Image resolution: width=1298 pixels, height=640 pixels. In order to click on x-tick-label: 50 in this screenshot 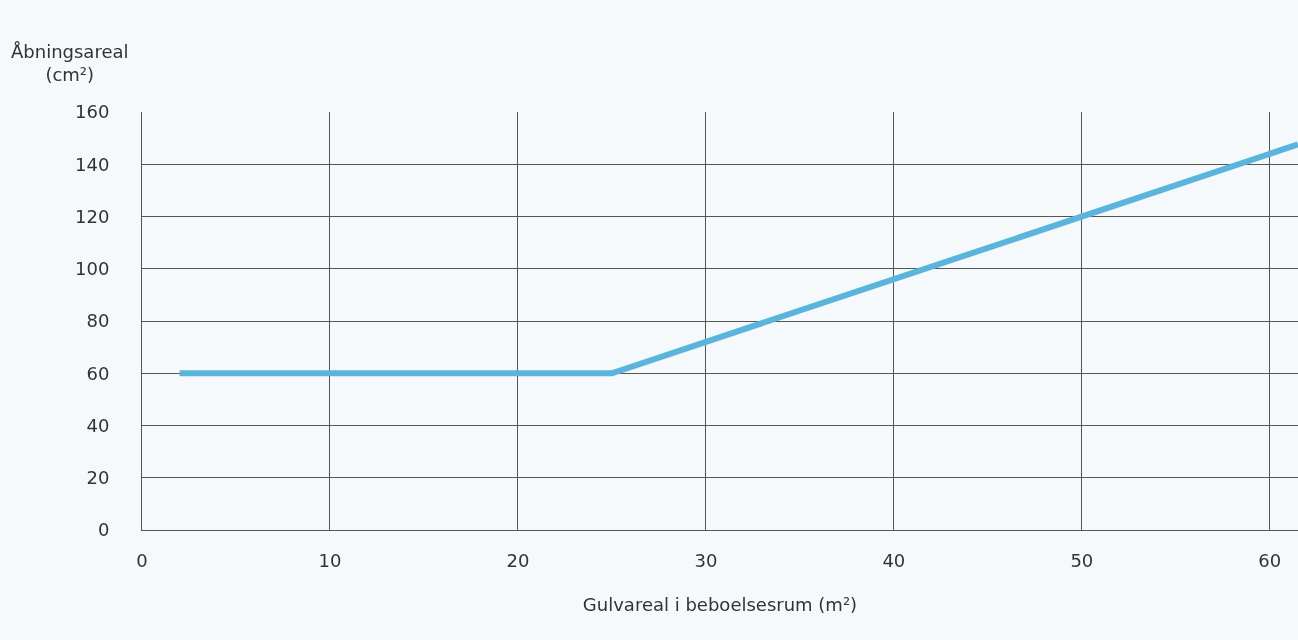, I will do `click(1082, 560)`.